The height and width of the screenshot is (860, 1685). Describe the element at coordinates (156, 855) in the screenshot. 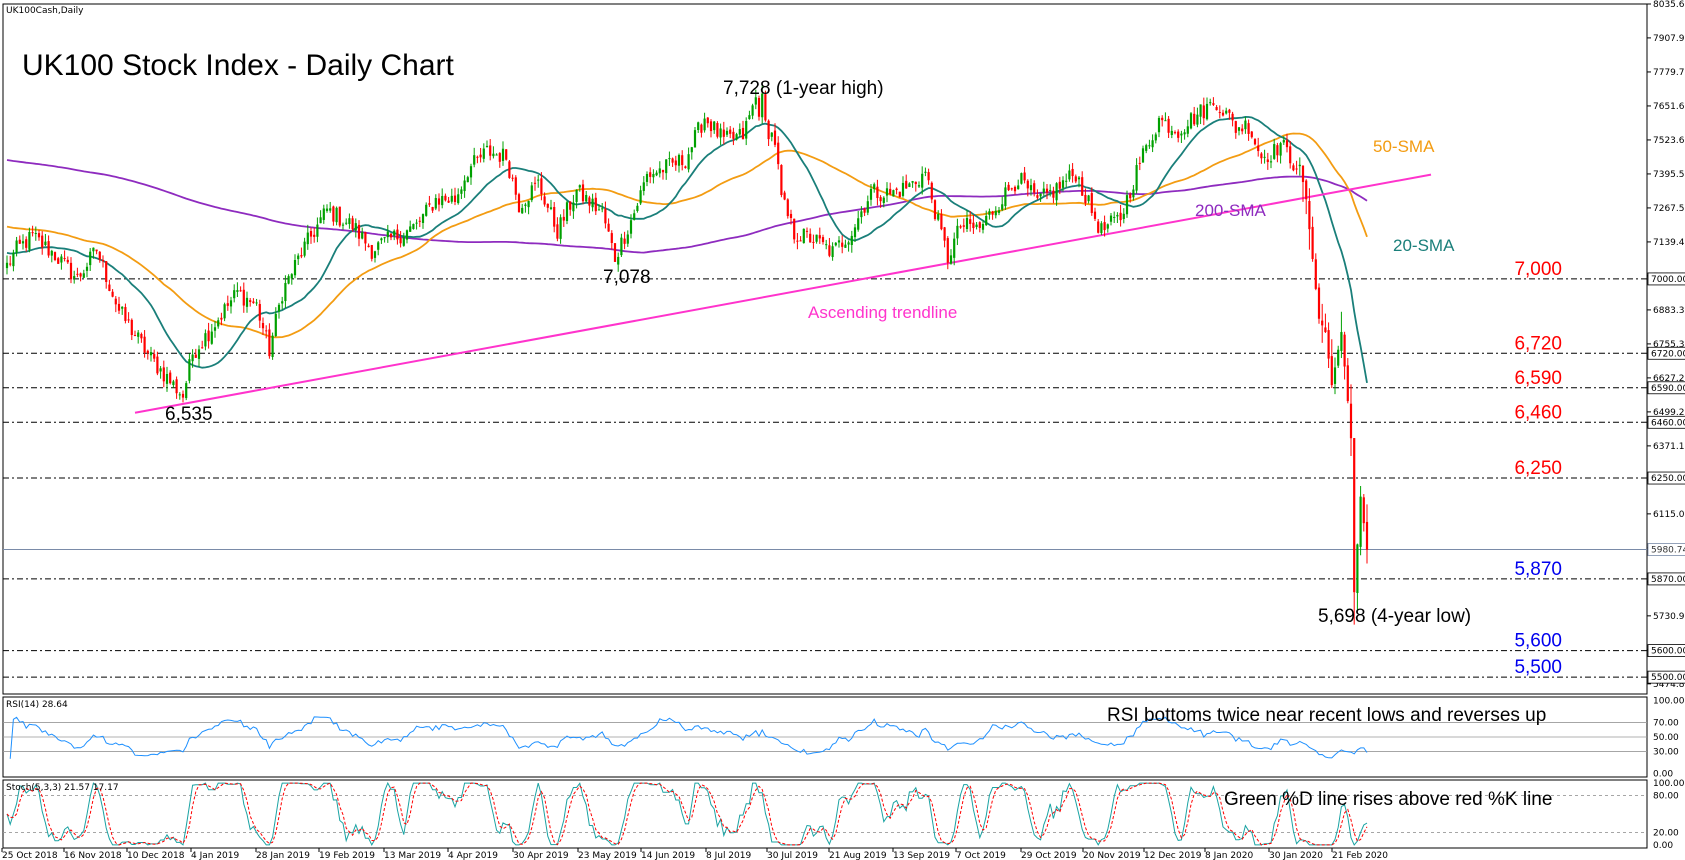

I see `x-tick-label-2: 10 Dec 2018` at that location.